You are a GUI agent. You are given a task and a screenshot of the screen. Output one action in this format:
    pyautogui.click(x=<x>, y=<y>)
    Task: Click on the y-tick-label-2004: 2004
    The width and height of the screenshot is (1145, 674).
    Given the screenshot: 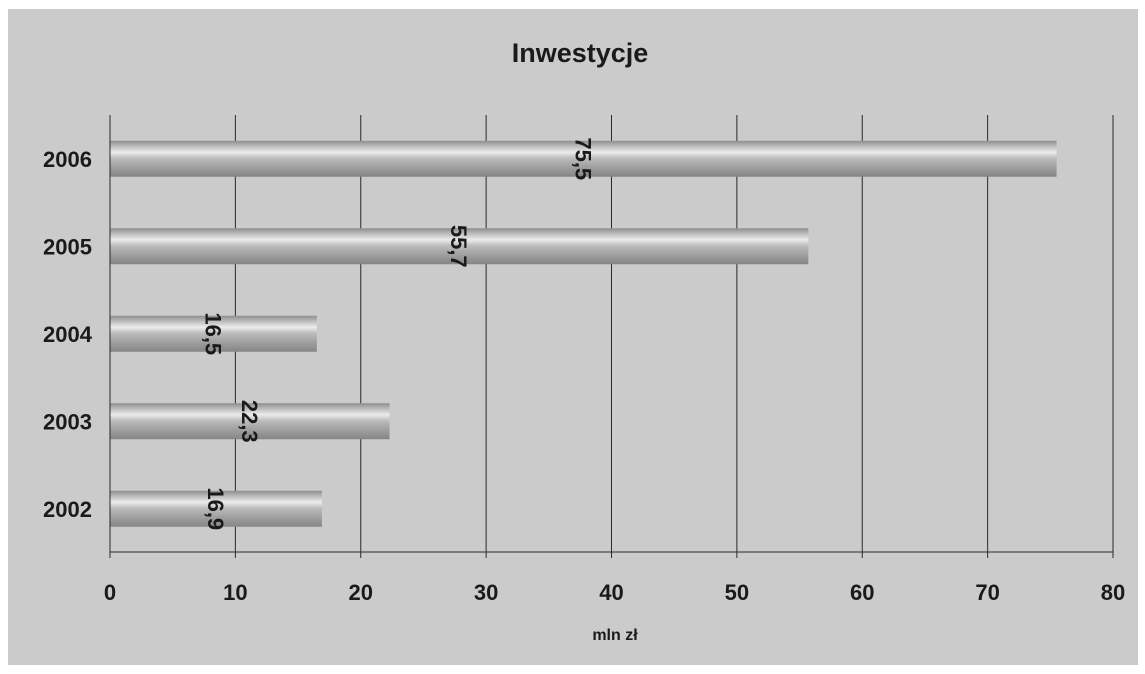 What is the action you would take?
    pyautogui.click(x=68, y=334)
    